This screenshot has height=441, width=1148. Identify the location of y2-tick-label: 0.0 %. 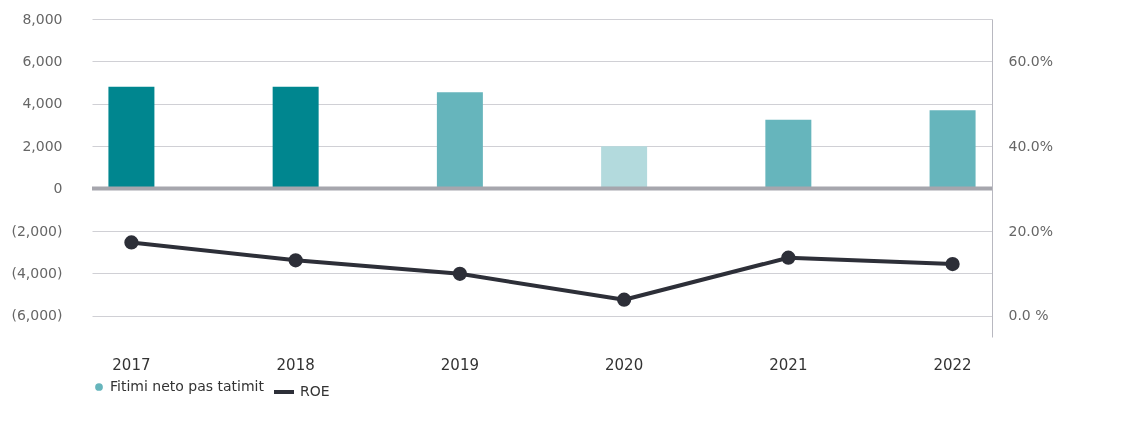
(1028, 315).